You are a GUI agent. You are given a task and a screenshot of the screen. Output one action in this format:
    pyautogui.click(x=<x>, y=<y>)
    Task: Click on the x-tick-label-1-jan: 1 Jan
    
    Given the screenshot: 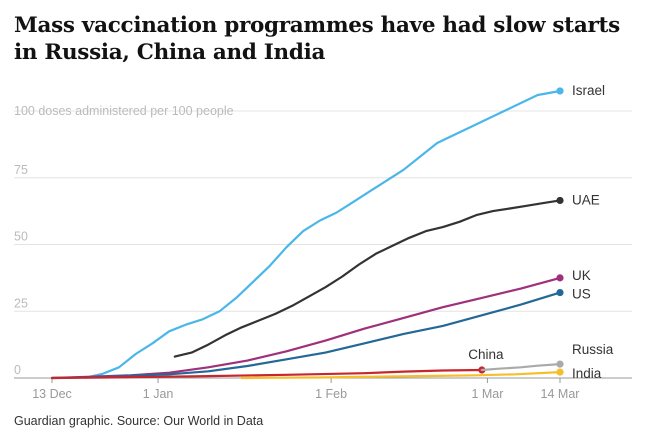 What is the action you would take?
    pyautogui.click(x=158, y=394)
    